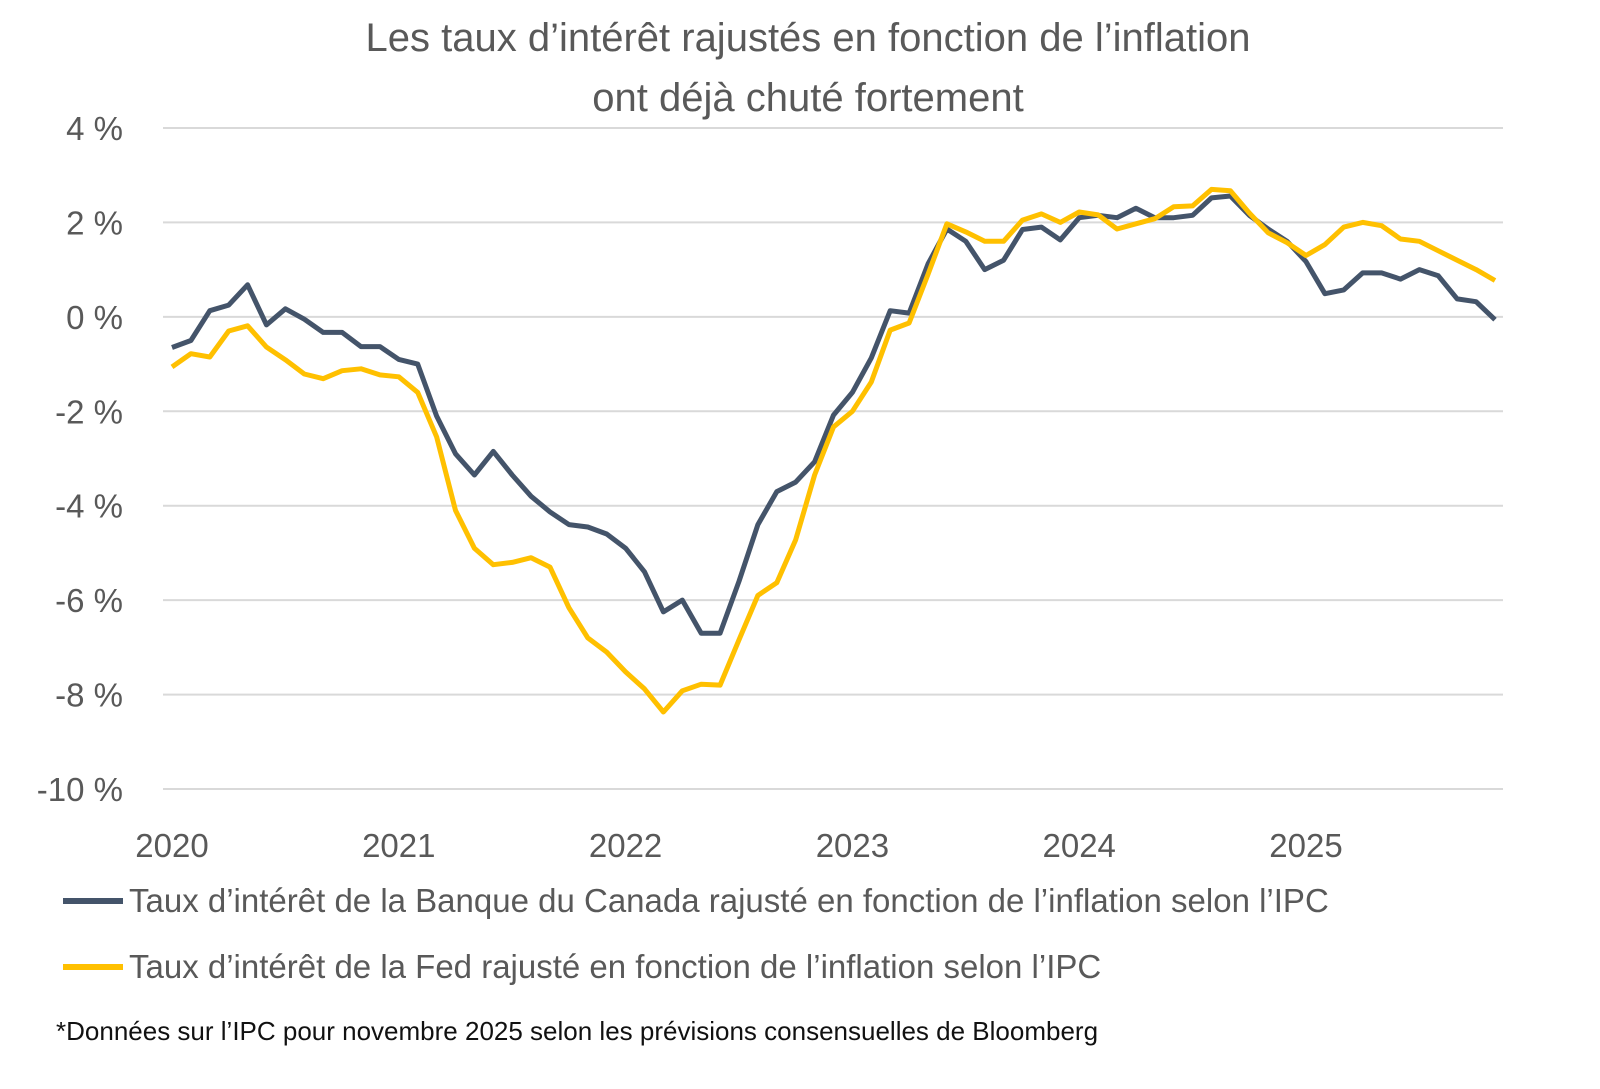 Image resolution: width=1600 pixels, height=1089 pixels. What do you see at coordinates (171, 845) in the screenshot?
I see `x-tick-label: 2020` at bounding box center [171, 845].